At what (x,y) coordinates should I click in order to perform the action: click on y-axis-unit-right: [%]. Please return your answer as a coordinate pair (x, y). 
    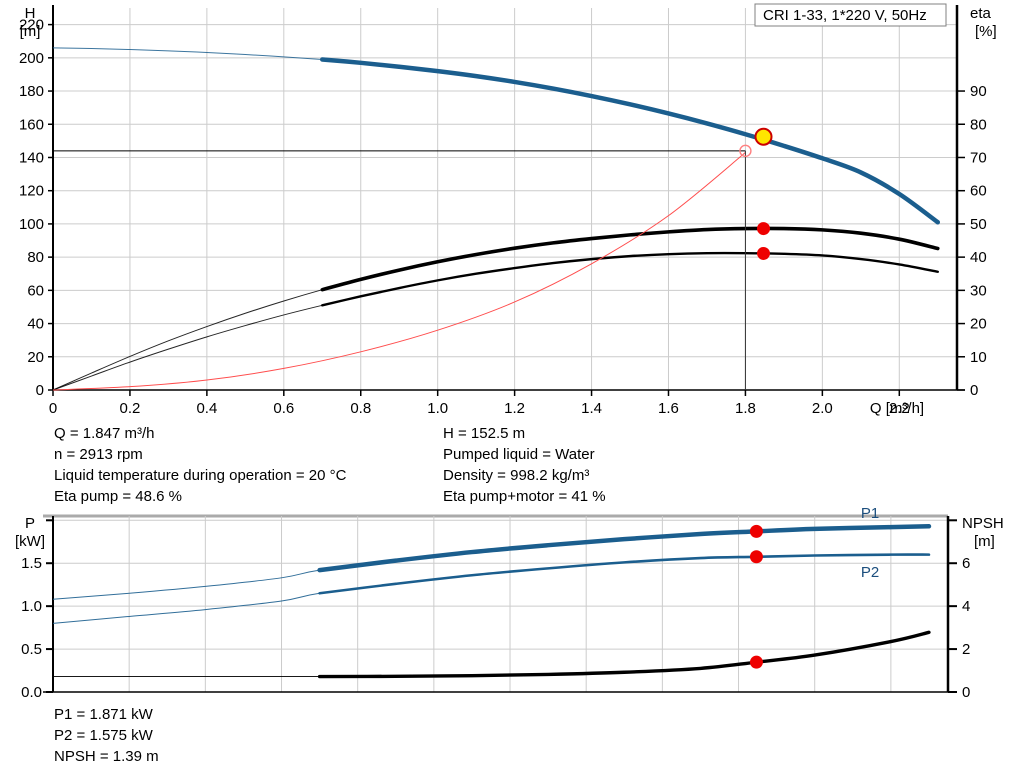
    Looking at the image, I should click on (986, 31).